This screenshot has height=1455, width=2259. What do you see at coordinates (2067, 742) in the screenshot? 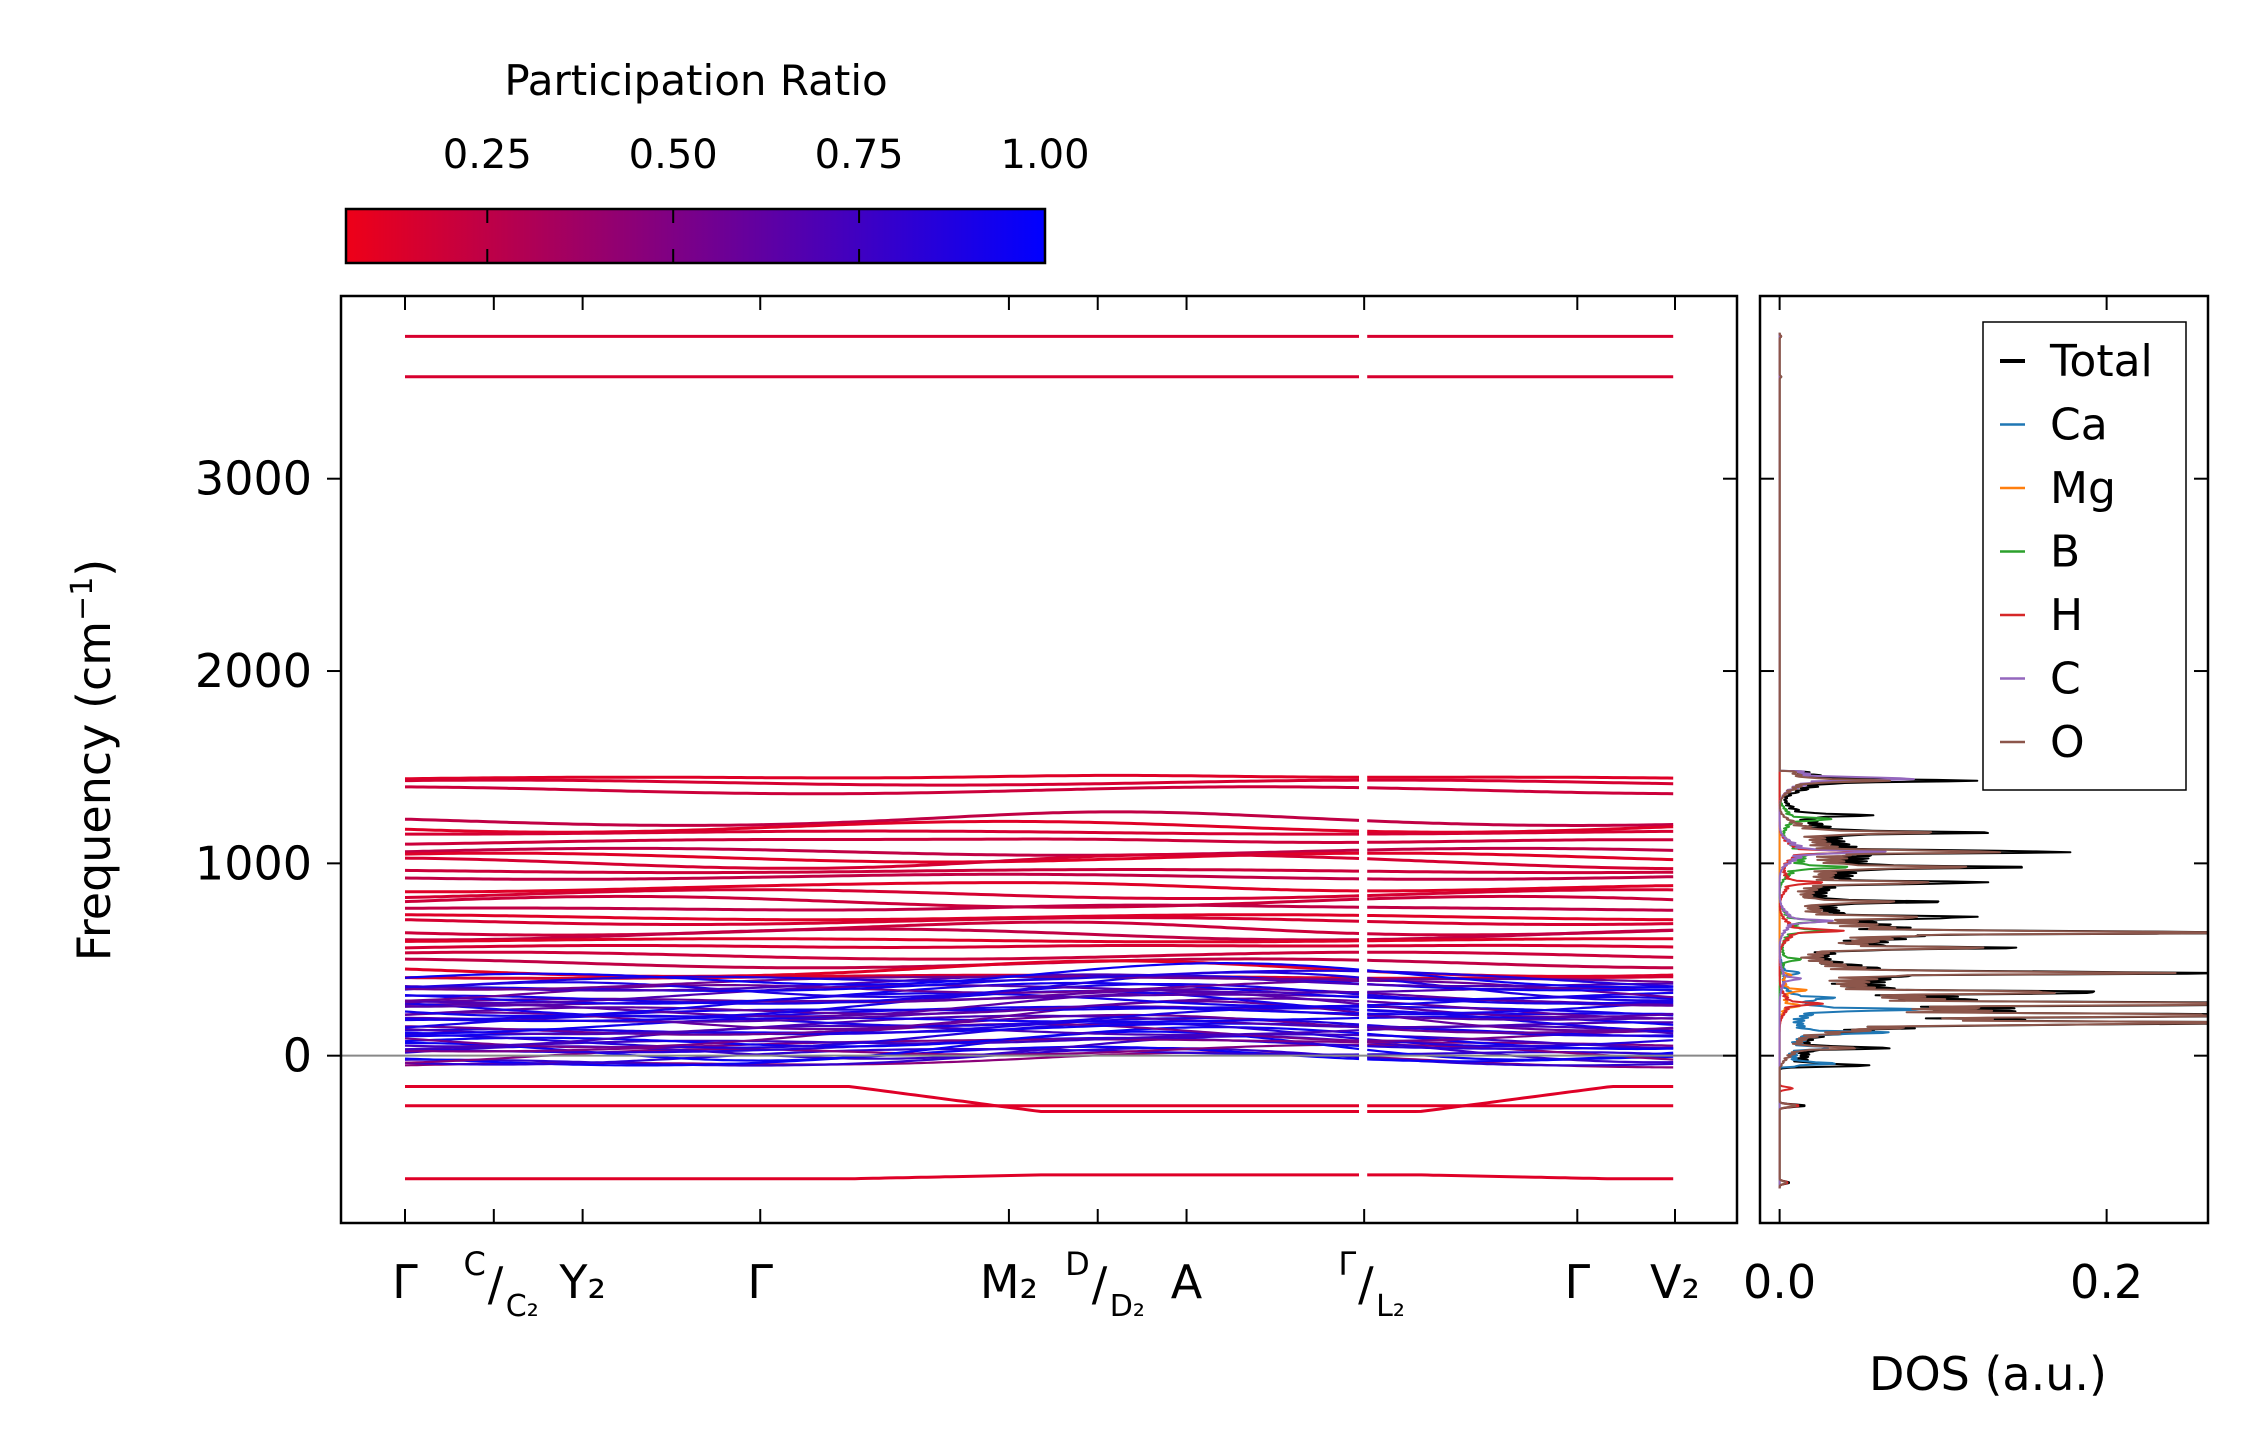
I see `legend-label: O` at bounding box center [2067, 742].